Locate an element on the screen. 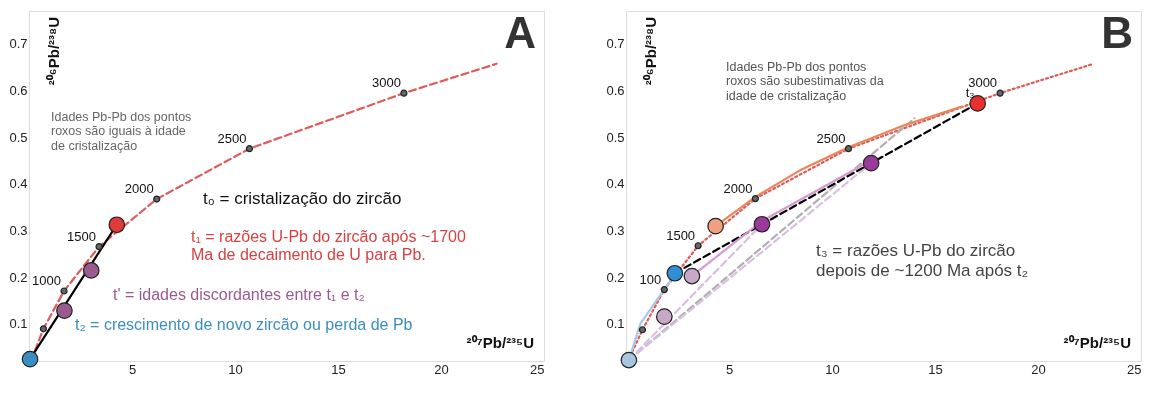  annotation: Idades Pb-Pb dos pontos roxos são iguais à idade de cristalização is located at coordinates (121, 131).